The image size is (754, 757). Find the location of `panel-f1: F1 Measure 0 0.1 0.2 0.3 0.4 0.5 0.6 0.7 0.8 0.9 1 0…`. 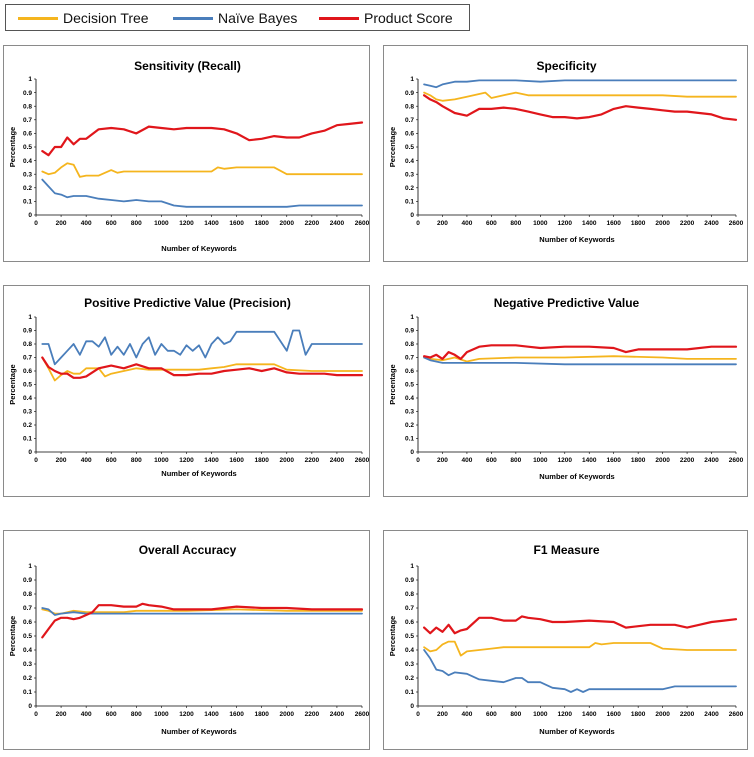

panel-f1: F1 Measure 0 0.1 0.2 0.3 0.4 0.5 0.6 0.7 0.8 0.9 1 0… is located at coordinates (565, 640).